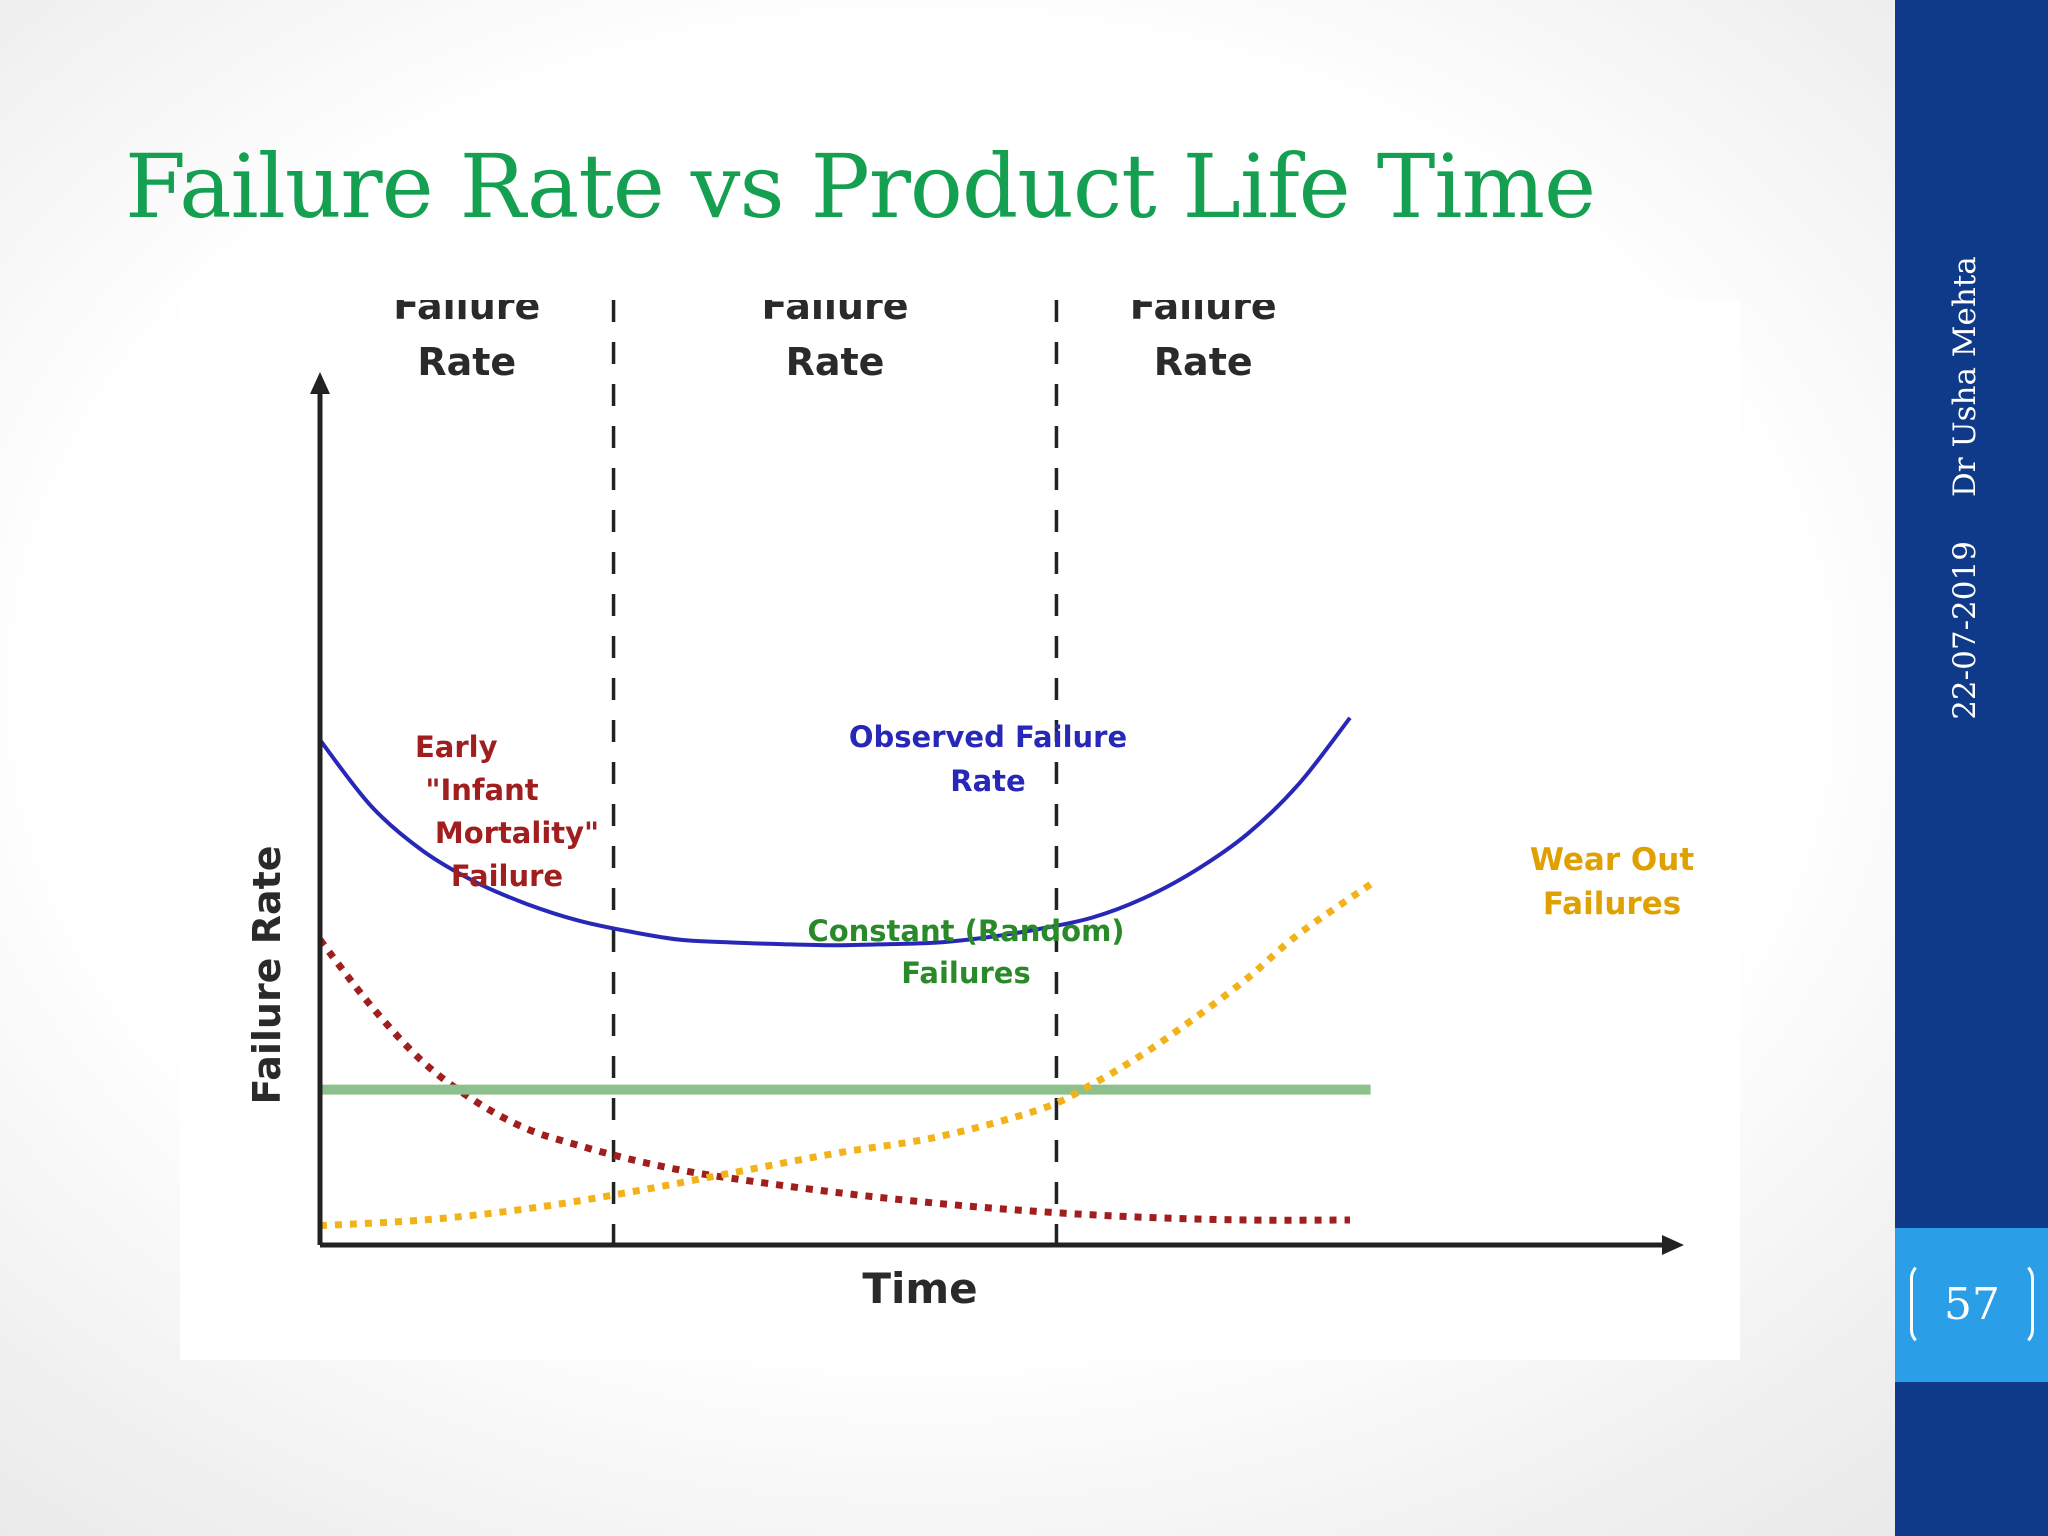 Image resolution: width=2048 pixels, height=1536 pixels. What do you see at coordinates (320, 383) in the screenshot?
I see `y-axis-arrow-icon` at bounding box center [320, 383].